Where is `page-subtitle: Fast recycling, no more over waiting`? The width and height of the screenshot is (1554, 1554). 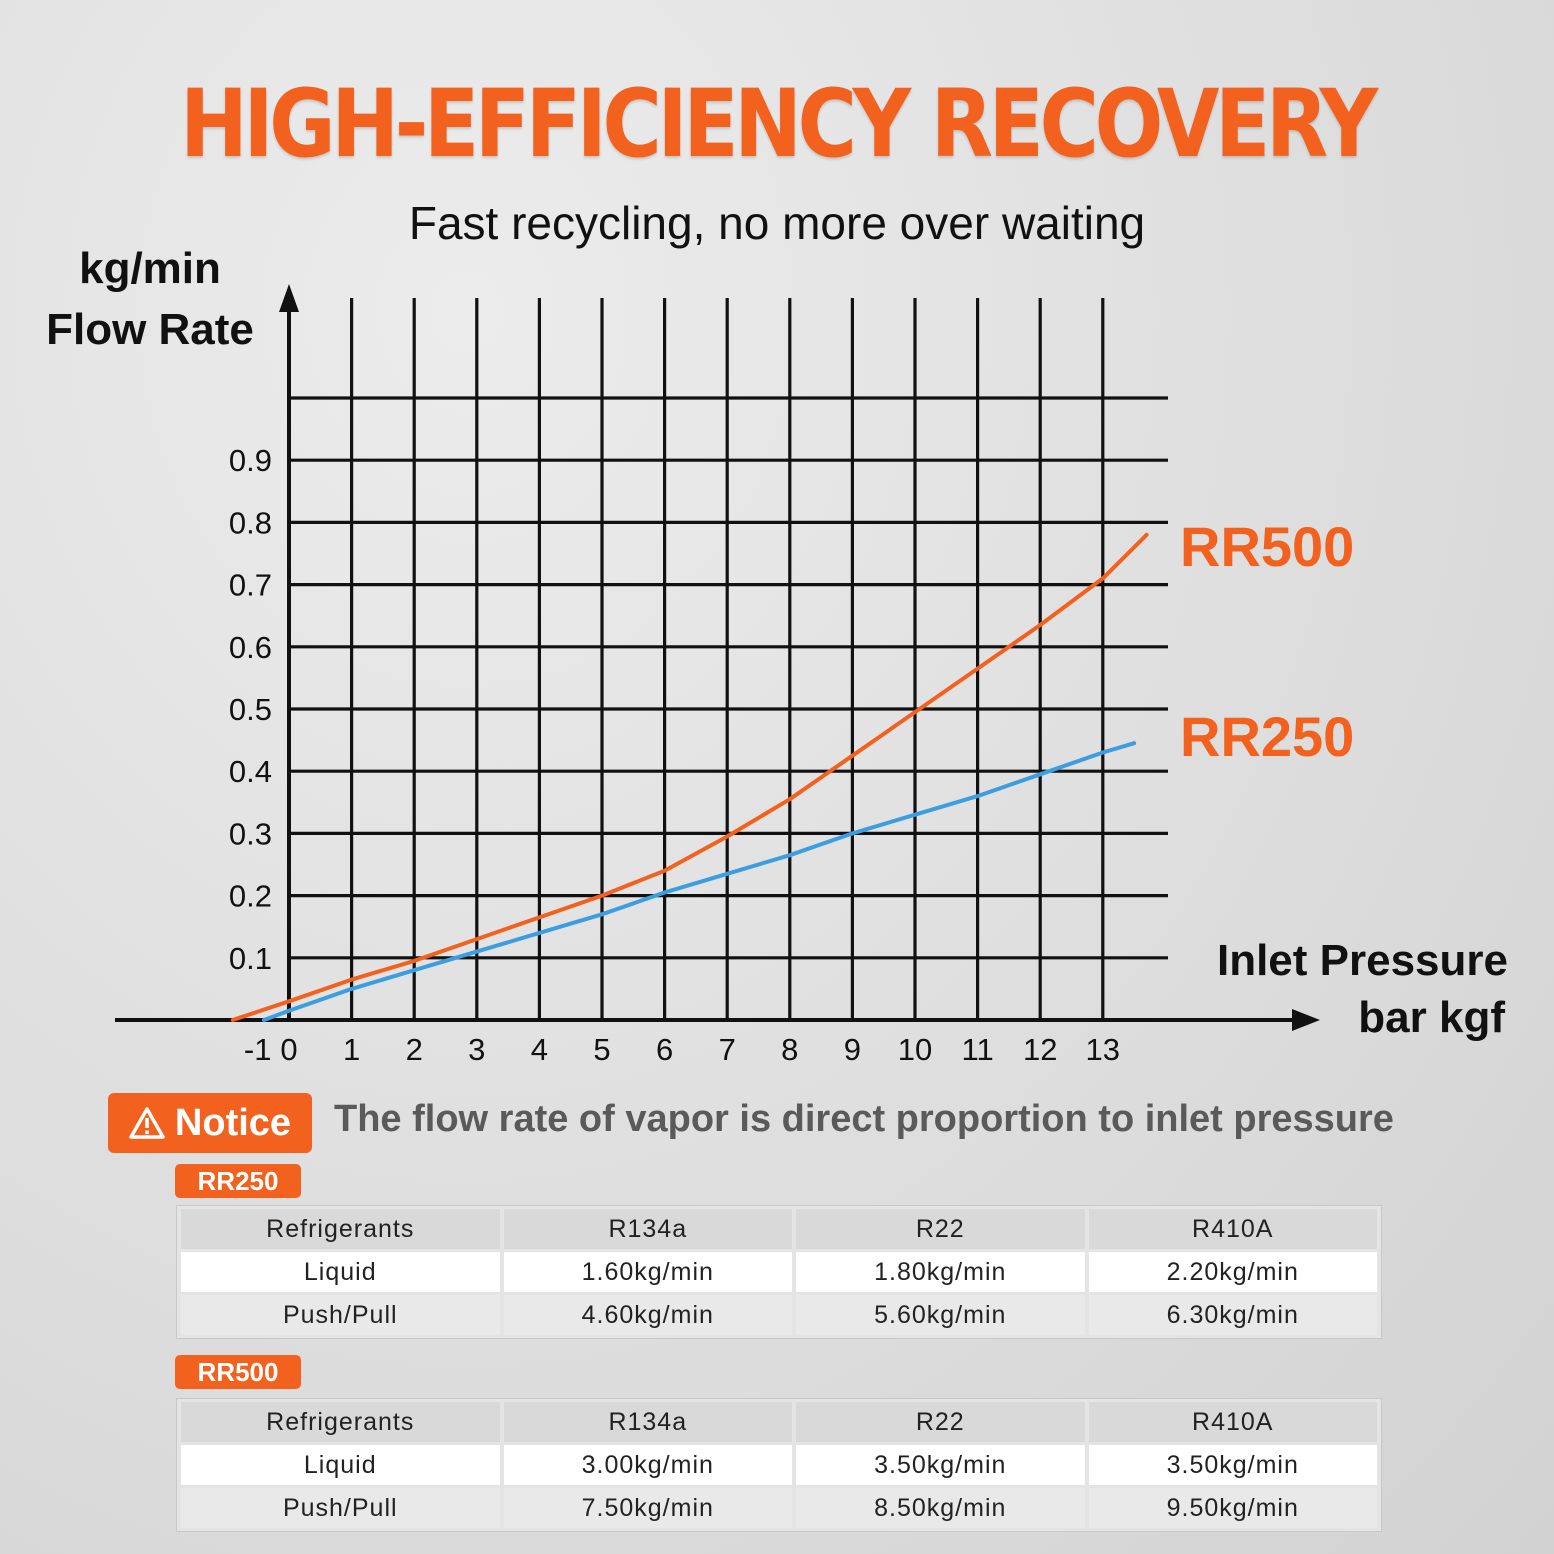
page-subtitle: Fast recycling, no more over waiting is located at coordinates (777, 223).